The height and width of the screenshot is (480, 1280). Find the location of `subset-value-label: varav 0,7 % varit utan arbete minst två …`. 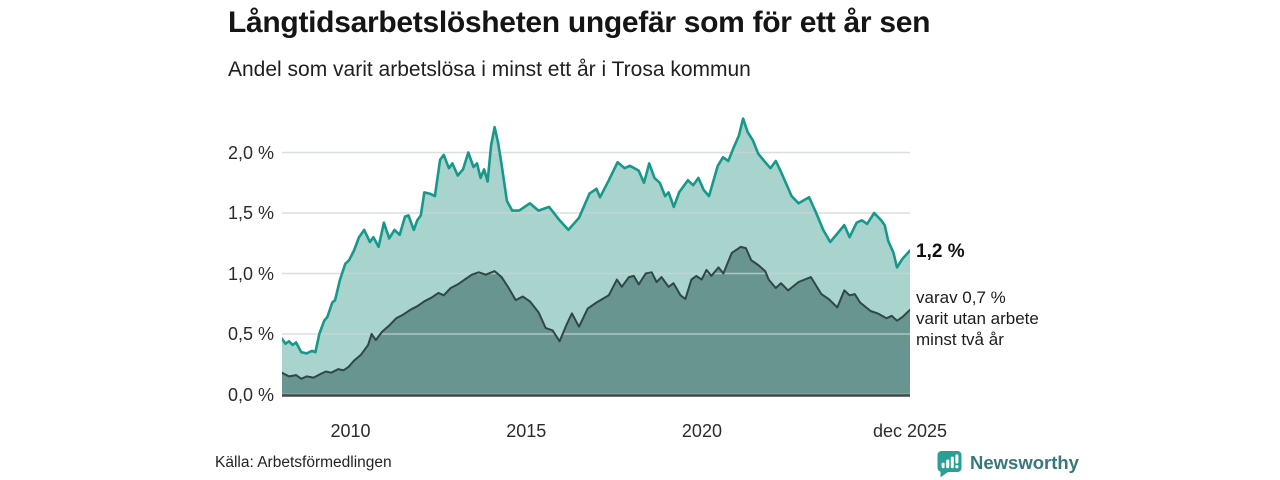

subset-value-label: varav 0,7 % varit utan arbete minst två … is located at coordinates (977, 318).